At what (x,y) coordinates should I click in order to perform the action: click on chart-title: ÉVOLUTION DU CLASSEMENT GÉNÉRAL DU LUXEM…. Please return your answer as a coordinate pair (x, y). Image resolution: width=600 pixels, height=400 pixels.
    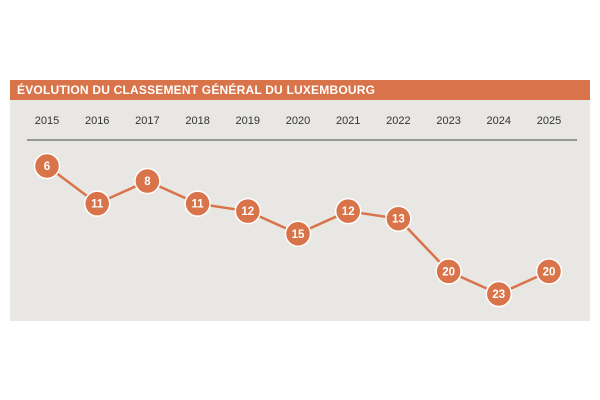
    Looking at the image, I should click on (196, 90).